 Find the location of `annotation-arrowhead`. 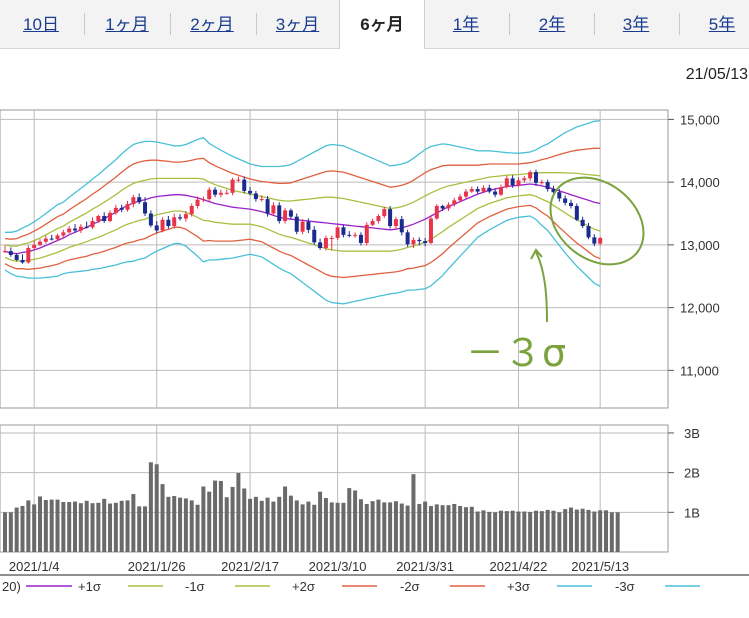

annotation-arrowhead is located at coordinates (536, 254).